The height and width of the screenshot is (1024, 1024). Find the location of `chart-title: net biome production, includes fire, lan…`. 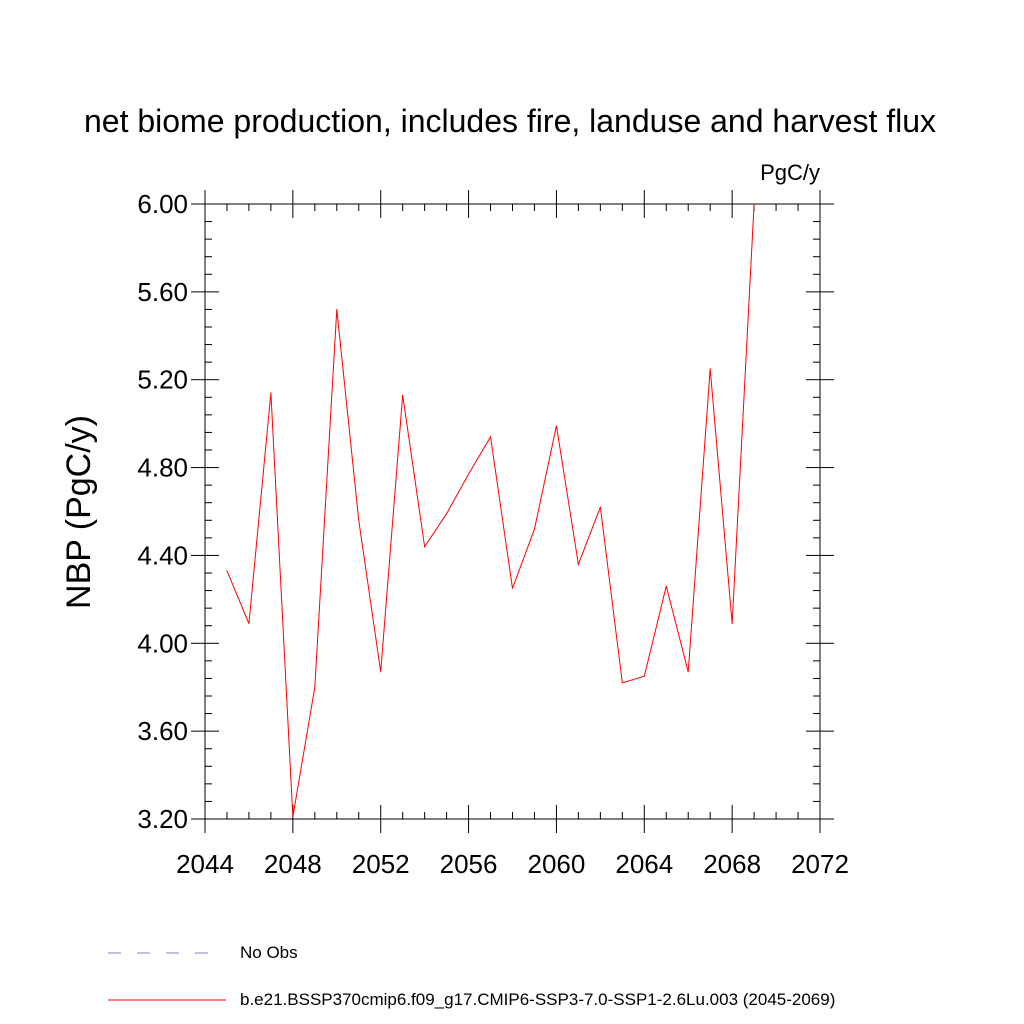

chart-title: net biome production, includes fire, lan… is located at coordinates (510, 121).